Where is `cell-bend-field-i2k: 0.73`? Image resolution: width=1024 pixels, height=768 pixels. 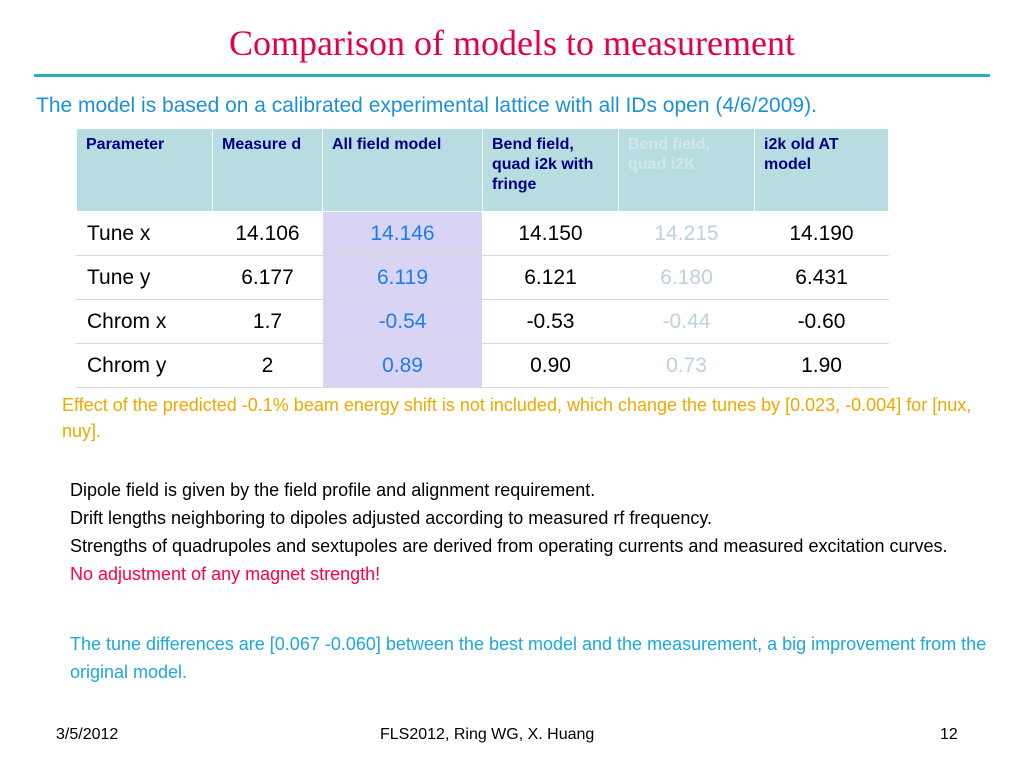 cell-bend-field-i2k: 0.73 is located at coordinates (686, 365).